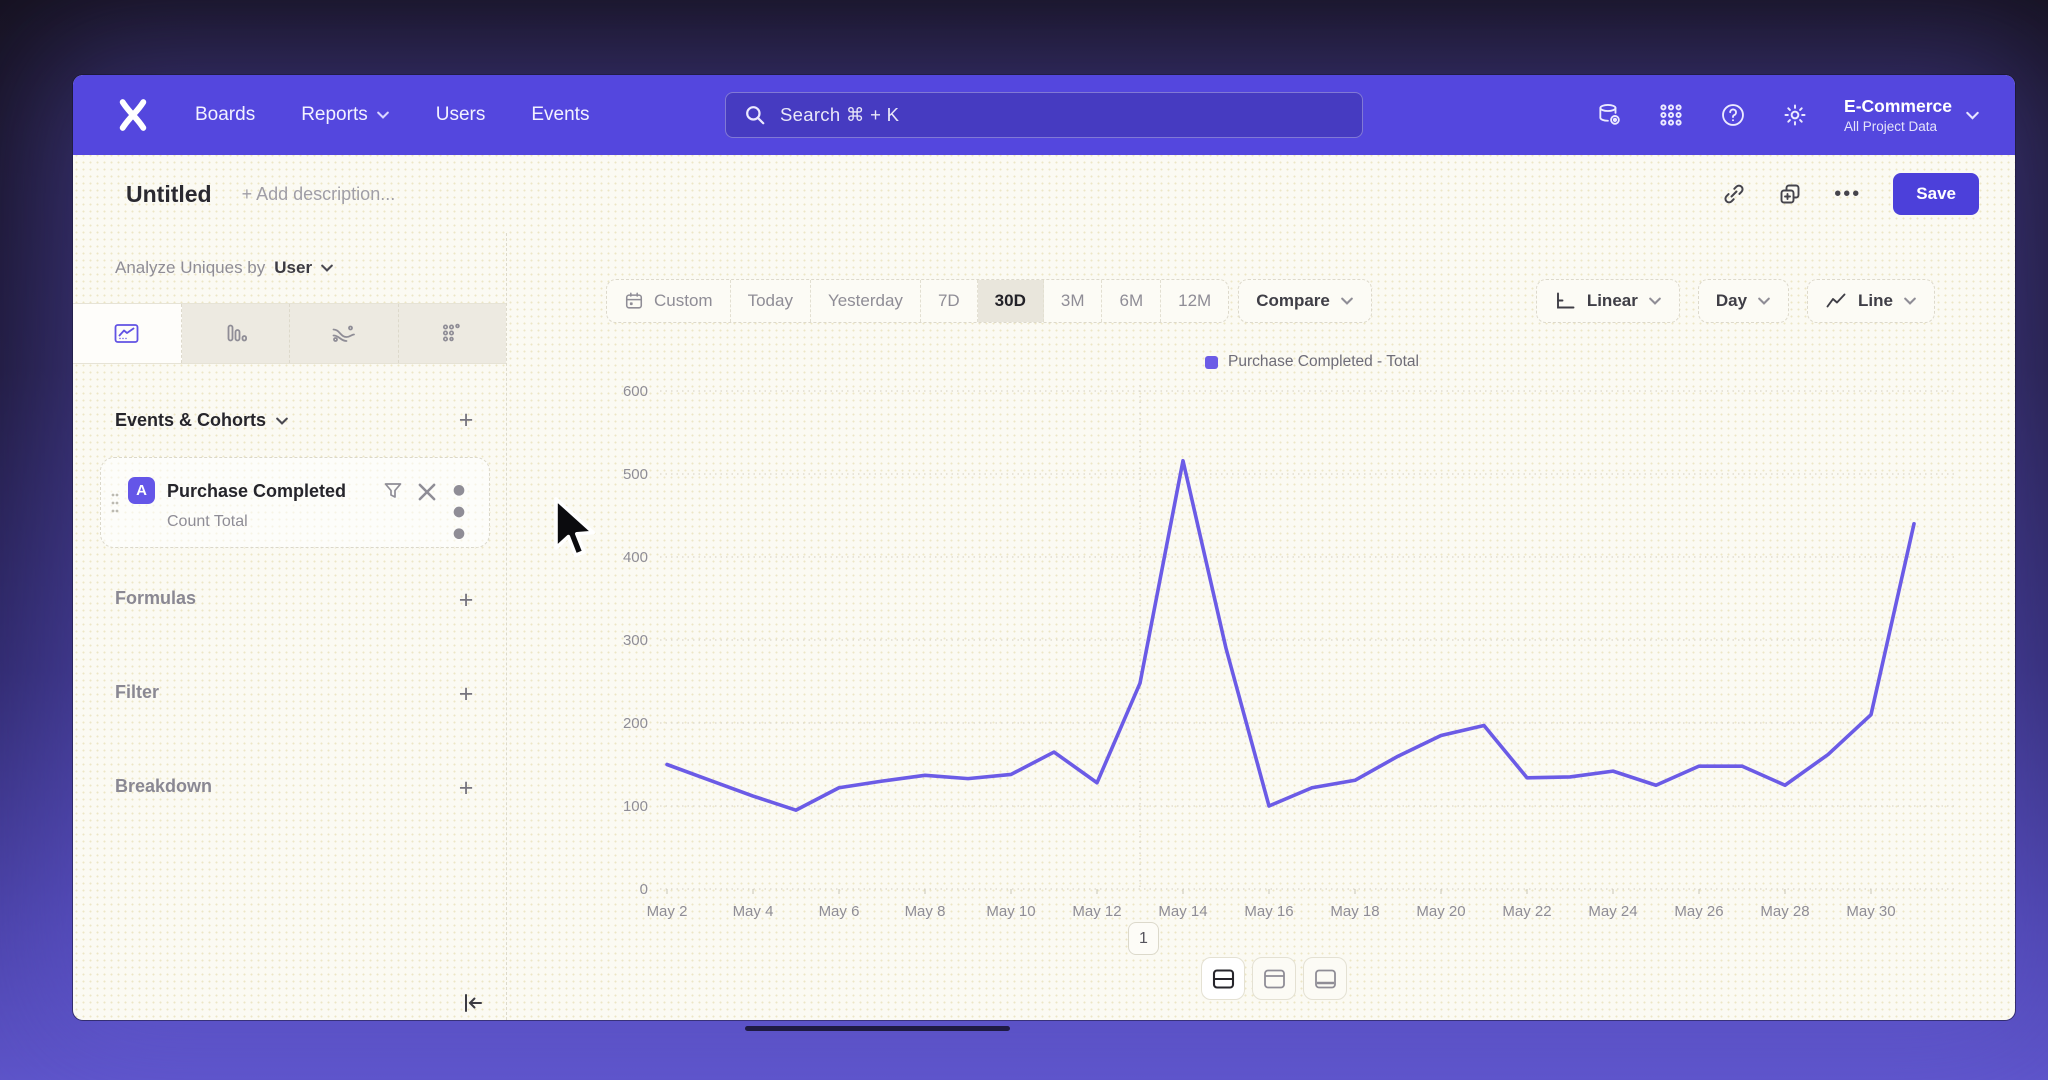  I want to click on range-today: Today, so click(771, 301).